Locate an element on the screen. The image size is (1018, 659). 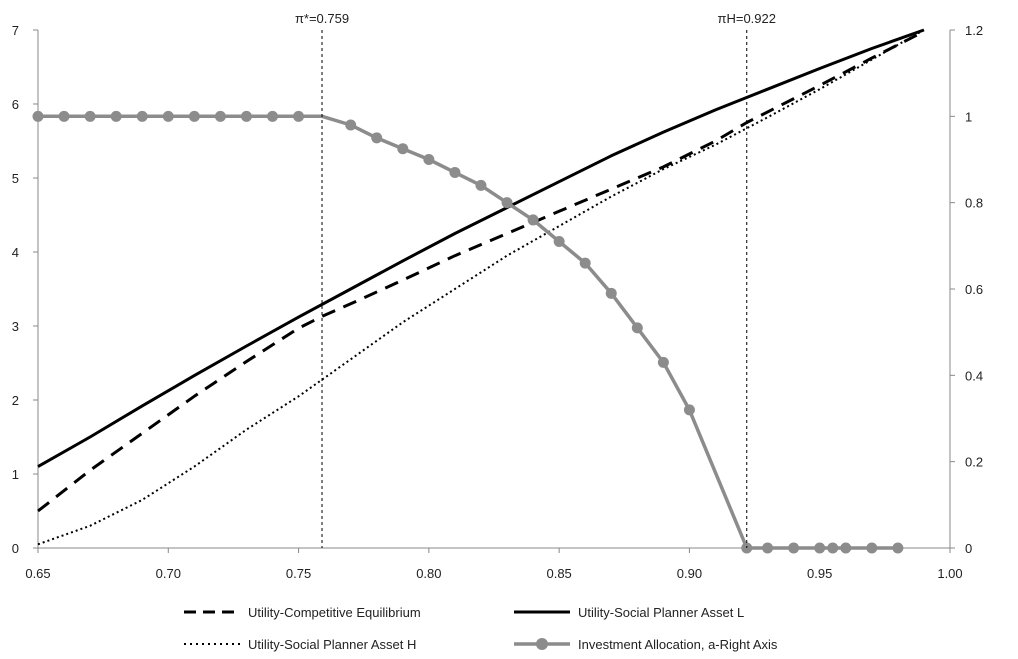
y-right-tick-label: 1 is located at coordinates (968, 116).